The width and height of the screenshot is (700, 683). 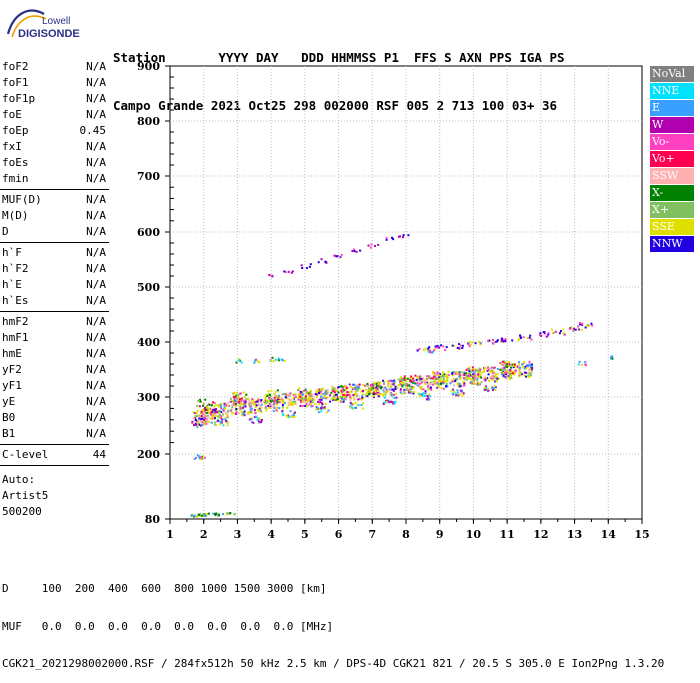 What do you see at coordinates (55, 323) in the screenshot?
I see `param-row: hmF2 N/A` at bounding box center [55, 323].